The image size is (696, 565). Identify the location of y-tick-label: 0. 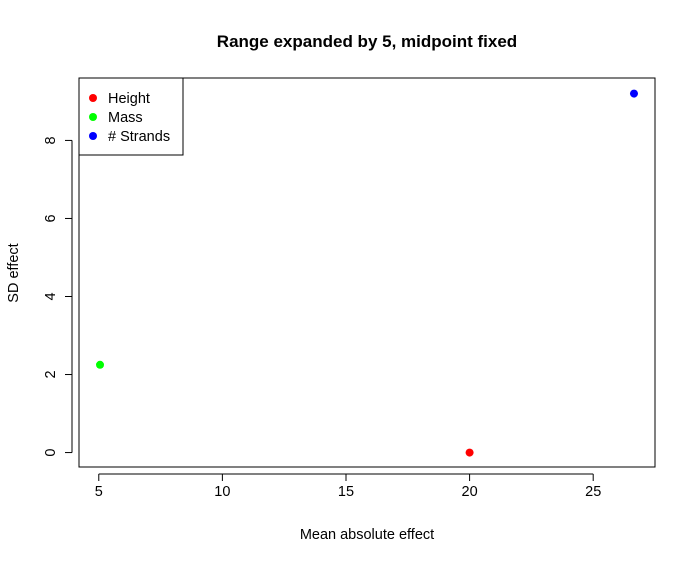
(51, 453).